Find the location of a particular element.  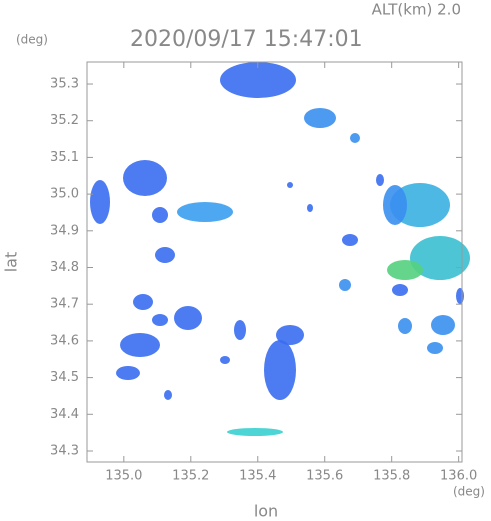

y-unit: (deg) is located at coordinates (32, 40).